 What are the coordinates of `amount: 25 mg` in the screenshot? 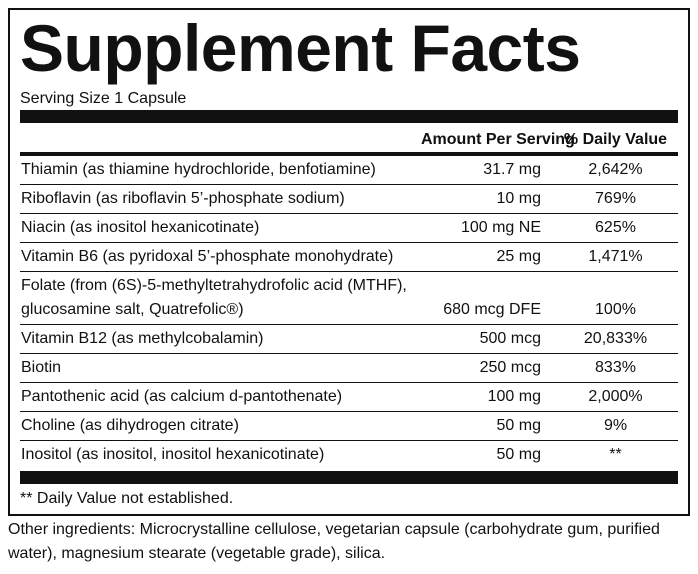 It's located at (518, 256).